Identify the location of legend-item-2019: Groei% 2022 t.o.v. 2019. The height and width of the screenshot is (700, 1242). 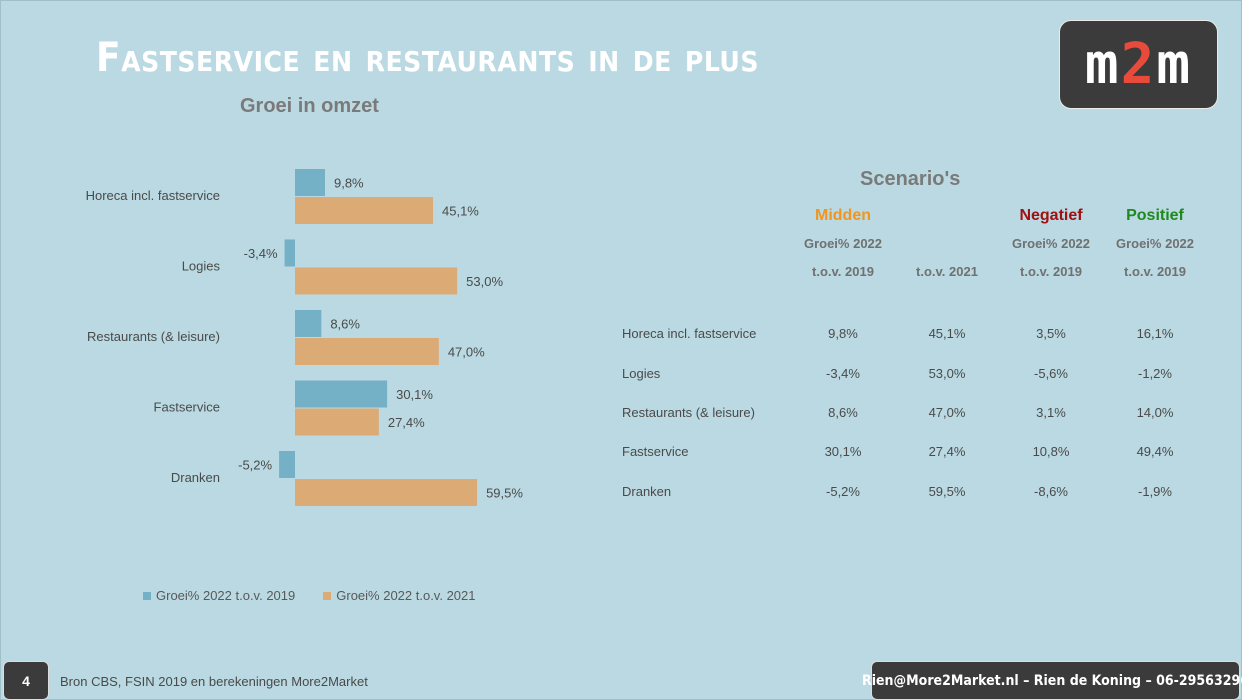
(219, 595).